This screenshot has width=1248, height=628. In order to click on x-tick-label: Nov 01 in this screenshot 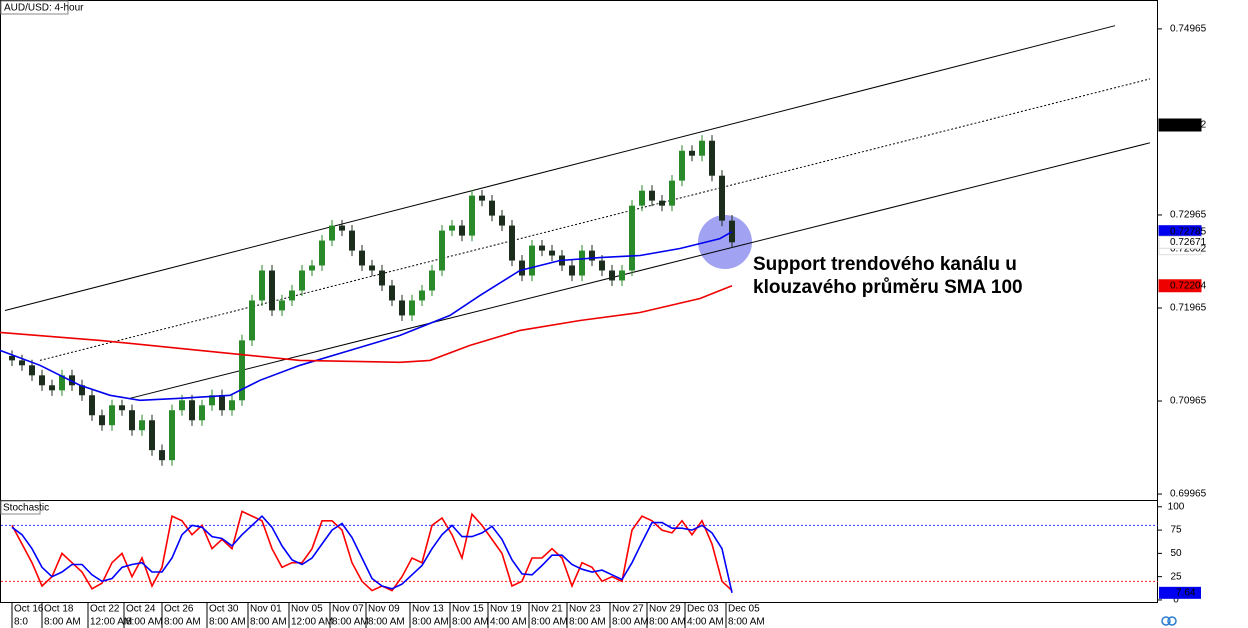, I will do `click(266, 609)`.